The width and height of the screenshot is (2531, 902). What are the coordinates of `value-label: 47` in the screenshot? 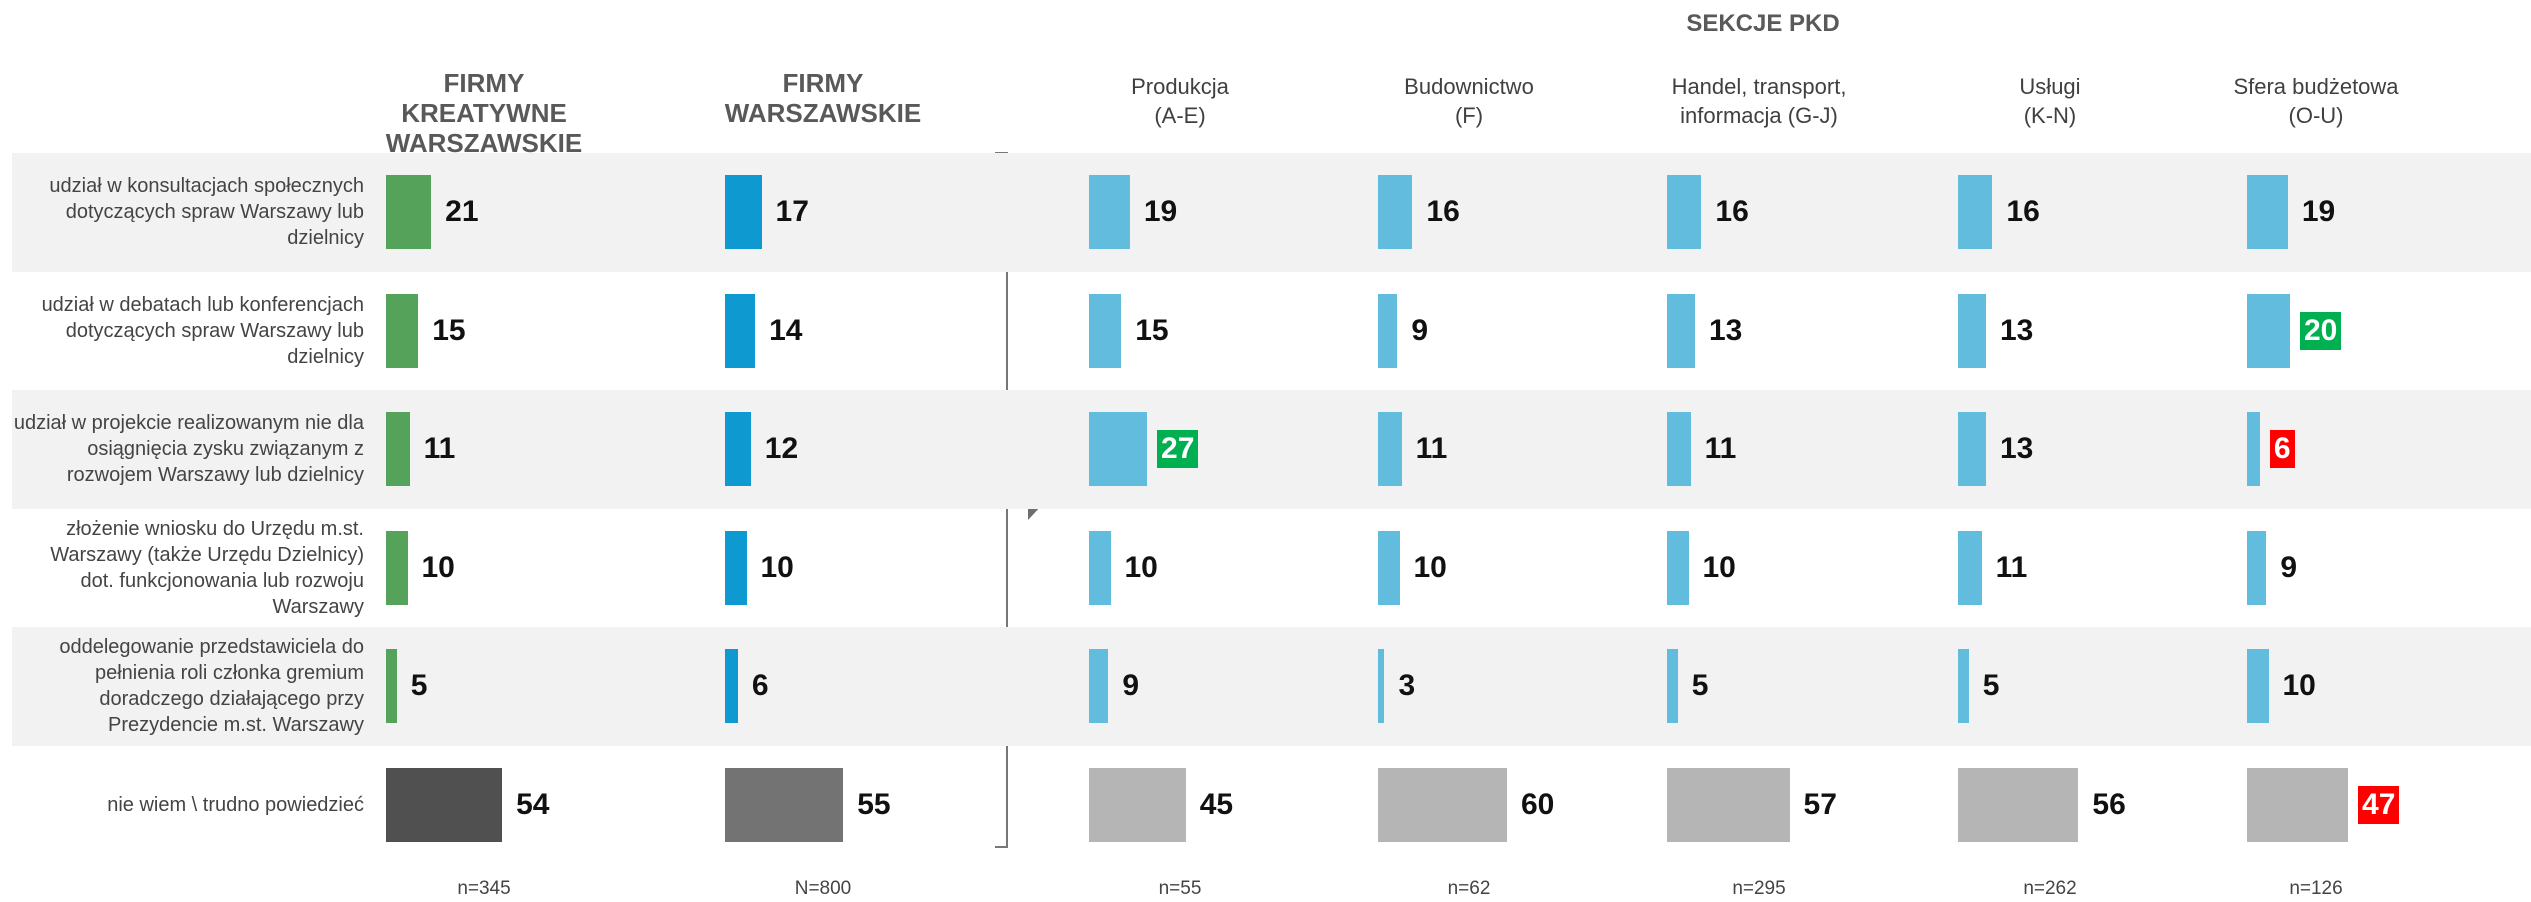 It's located at (2379, 804).